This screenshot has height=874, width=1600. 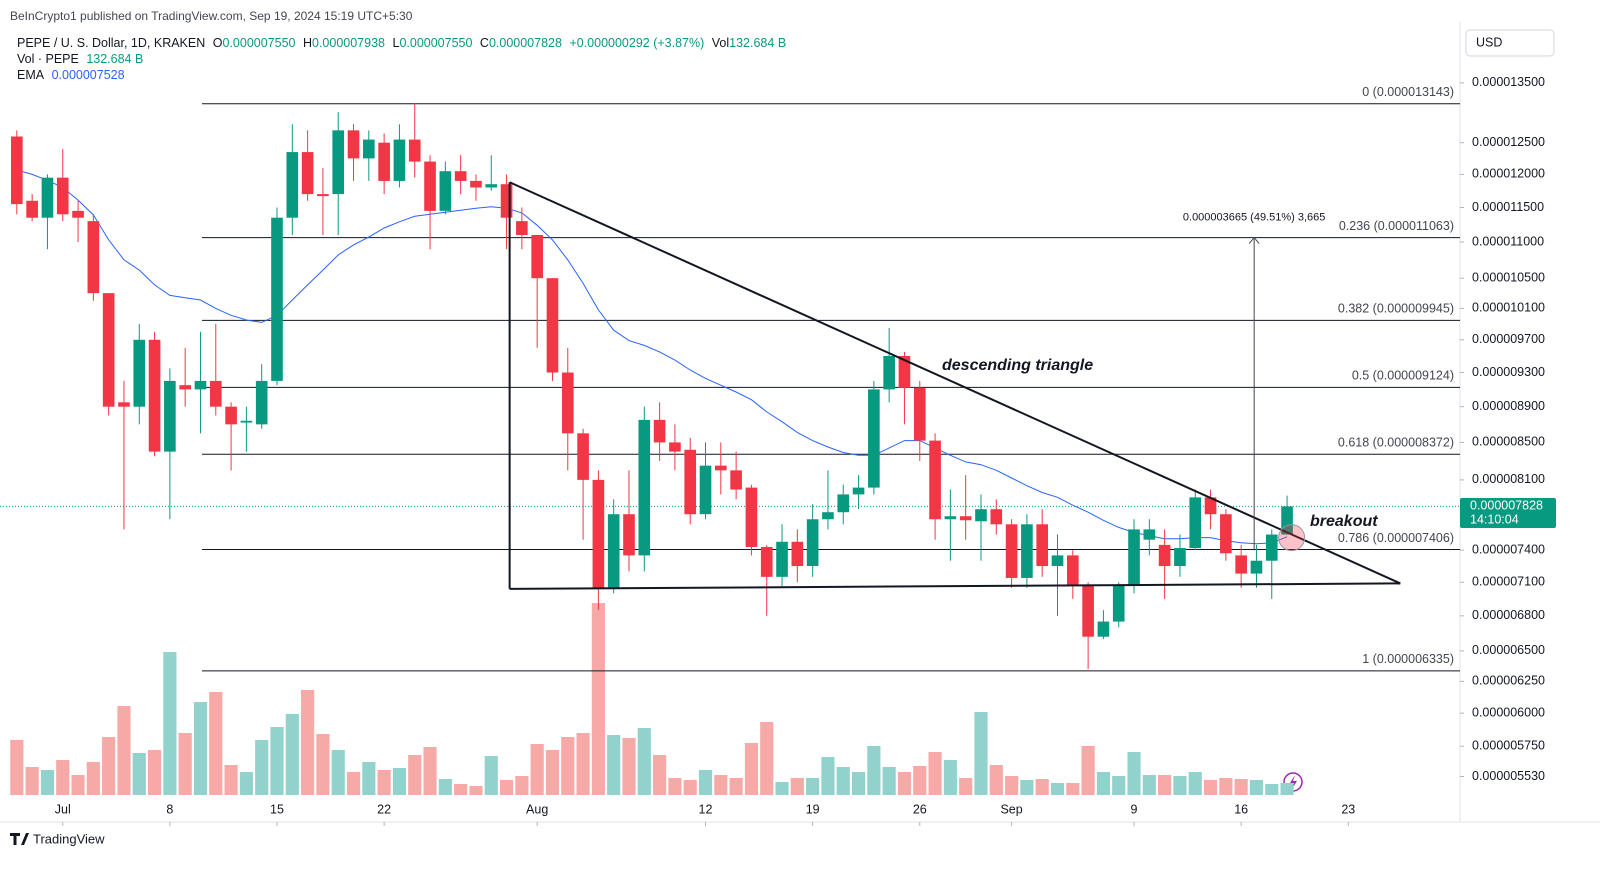 What do you see at coordinates (217, 43) in the screenshot?
I see `o-label: O` at bounding box center [217, 43].